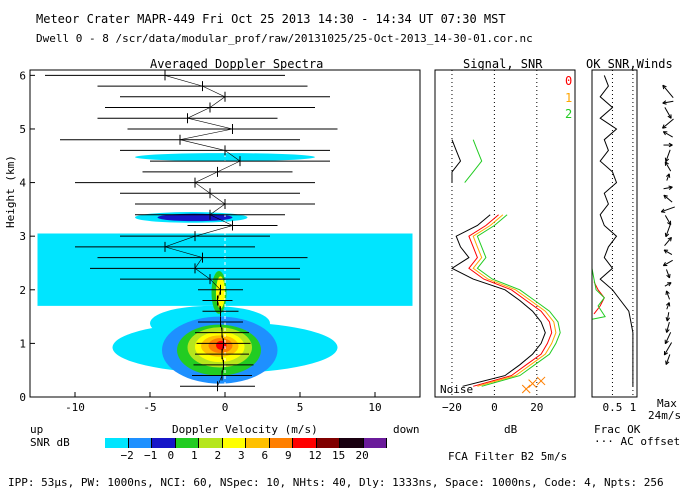 The width and height of the screenshot is (700, 500). I want to click on filter-label: FCA Filter B2 5m/s, so click(508, 456).